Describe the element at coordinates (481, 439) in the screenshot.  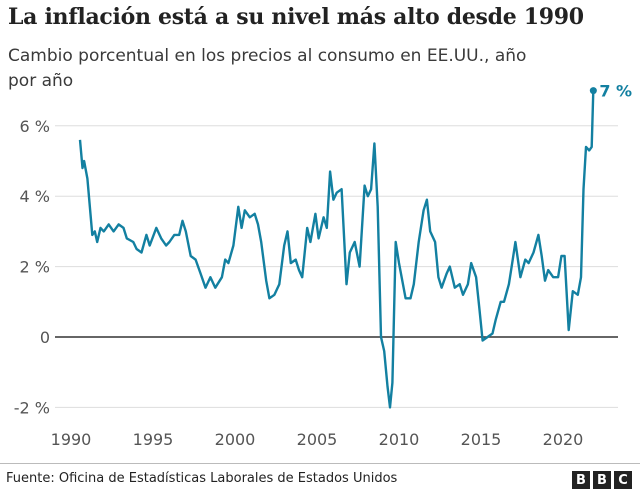
I see `x-tick-label: 2015` at that location.